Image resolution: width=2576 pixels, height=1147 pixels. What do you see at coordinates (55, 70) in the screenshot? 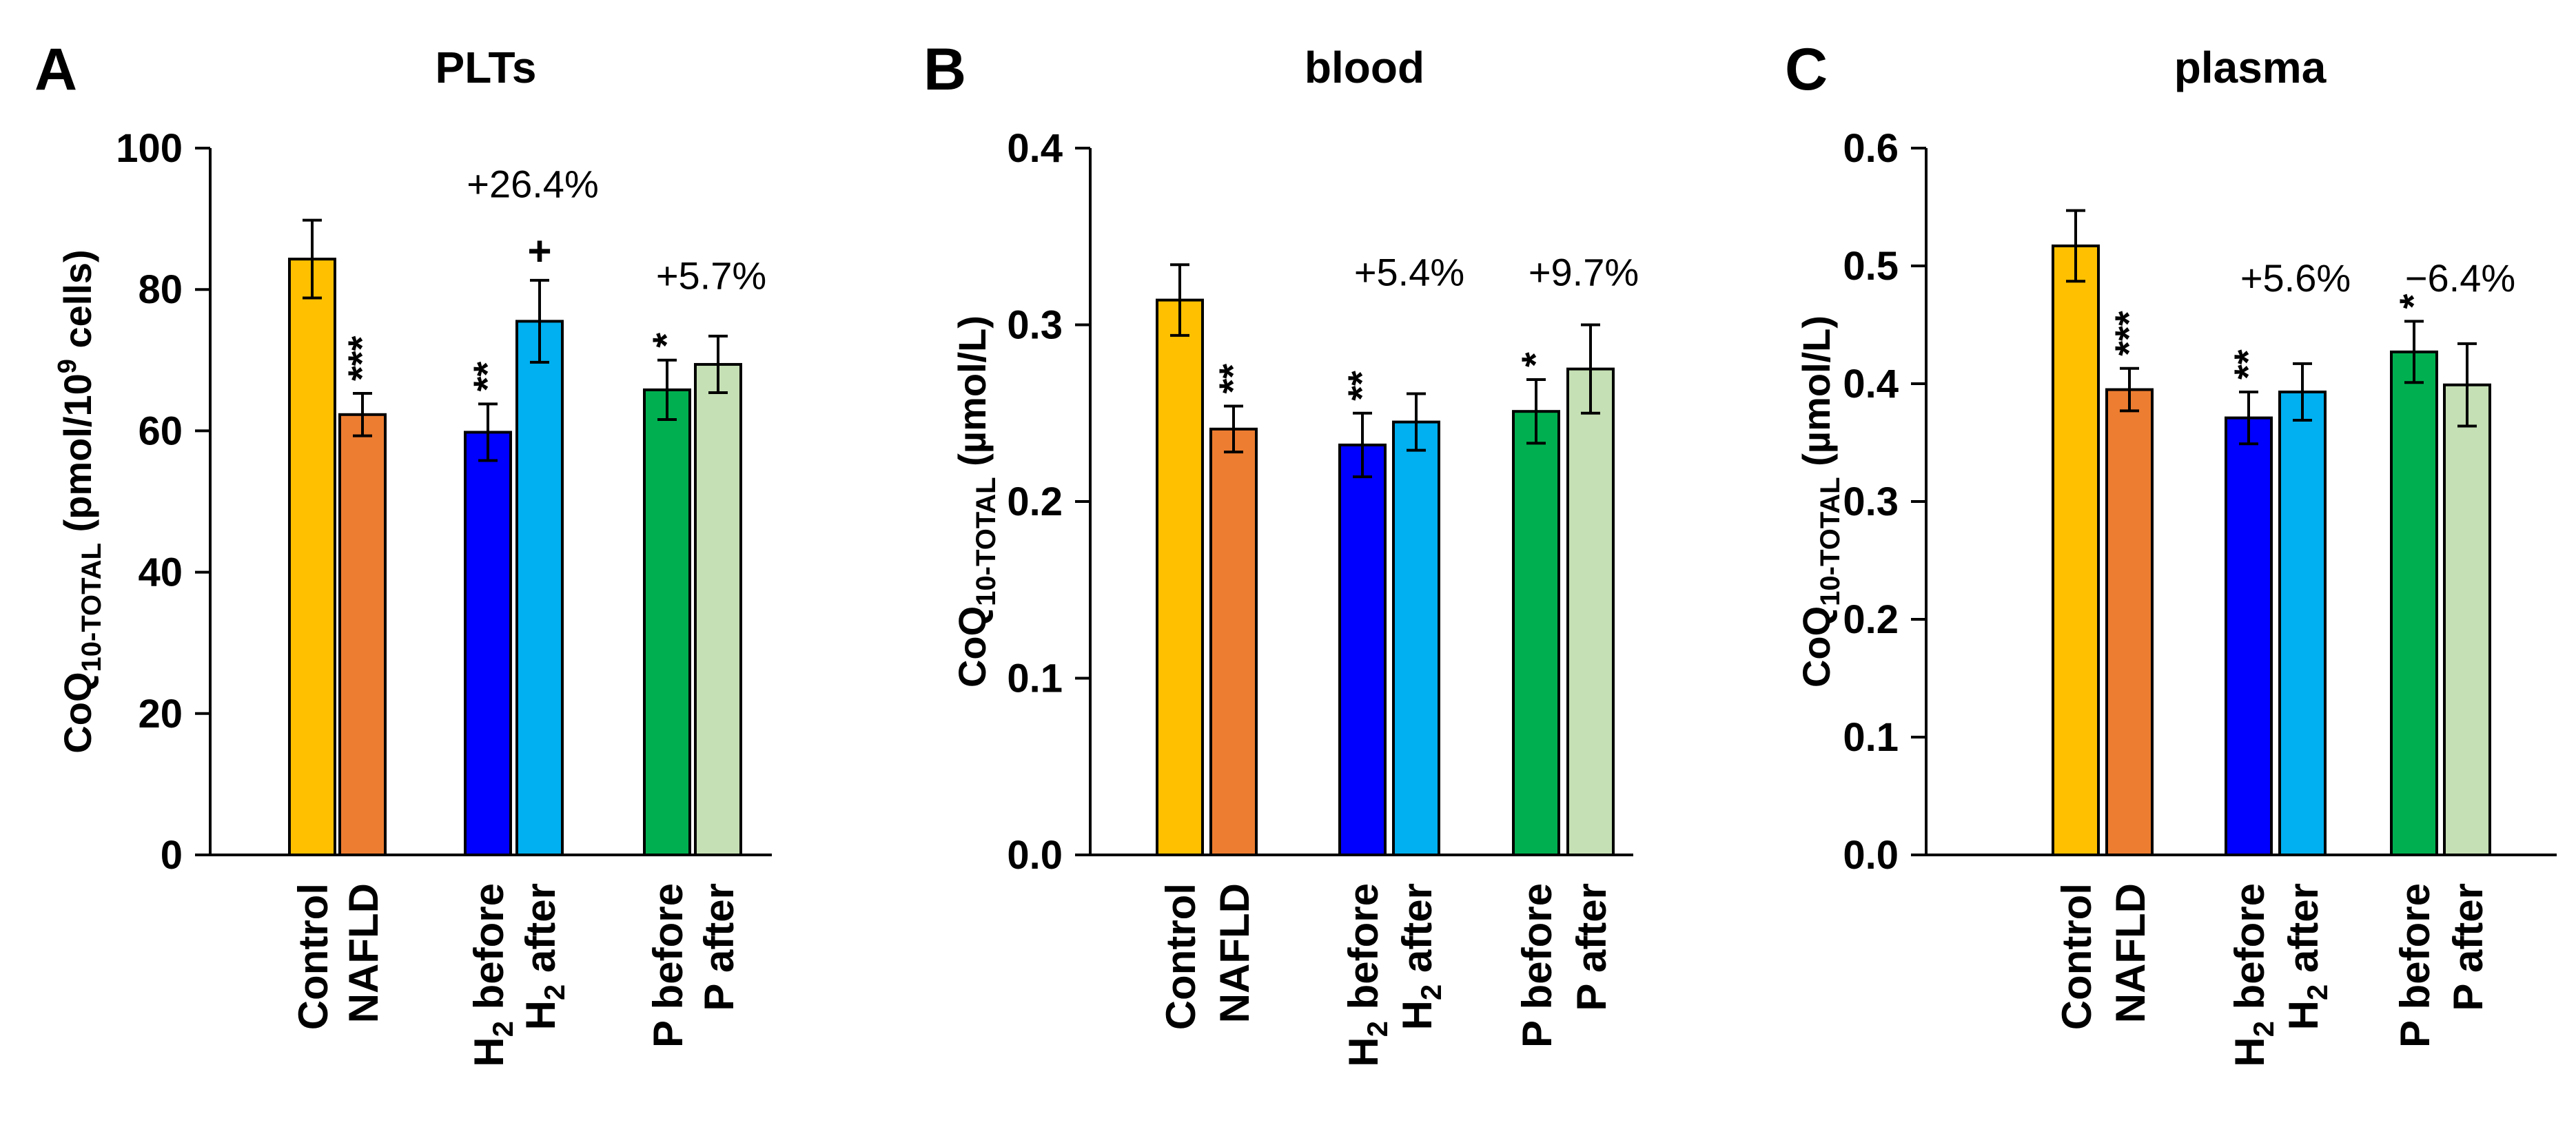
I see `panel-letter: A` at bounding box center [55, 70].